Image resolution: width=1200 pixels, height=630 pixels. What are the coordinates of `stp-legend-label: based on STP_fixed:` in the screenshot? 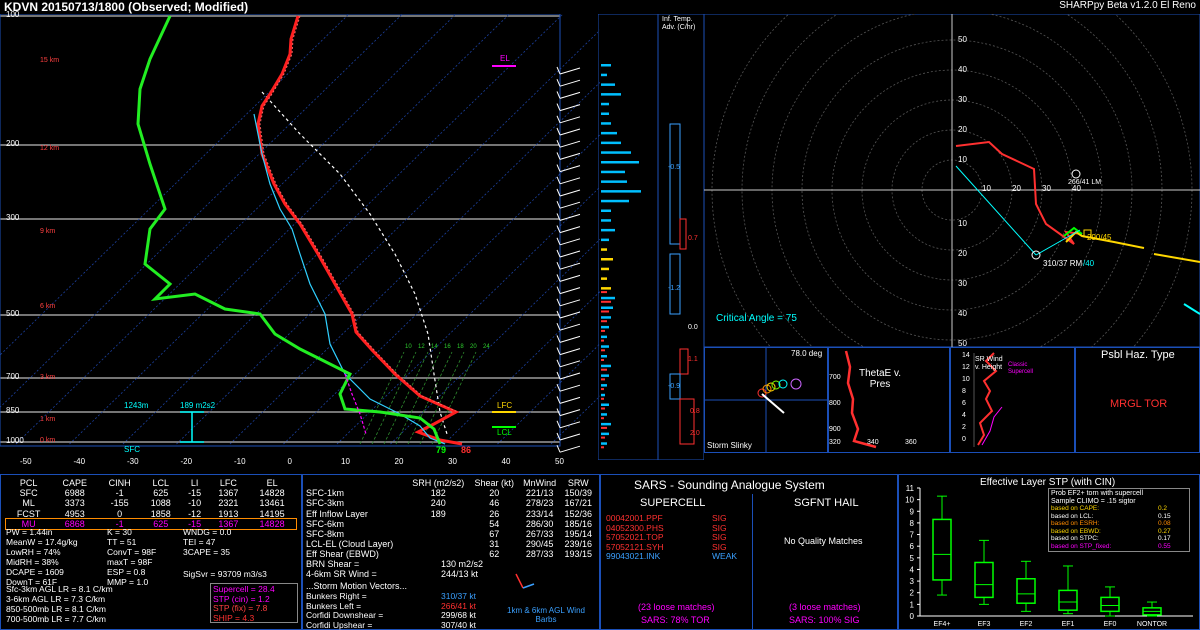 It's located at (1081, 546).